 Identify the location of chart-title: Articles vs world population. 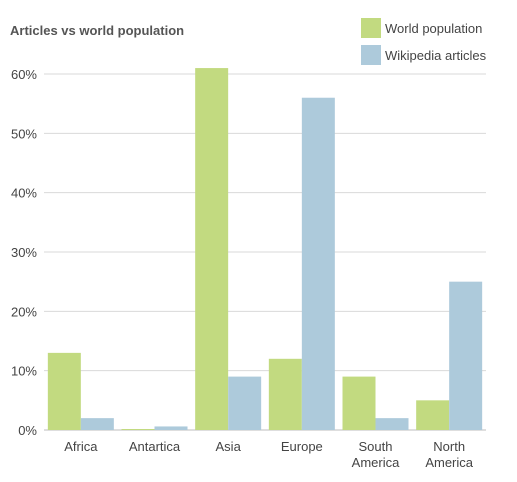
(97, 30).